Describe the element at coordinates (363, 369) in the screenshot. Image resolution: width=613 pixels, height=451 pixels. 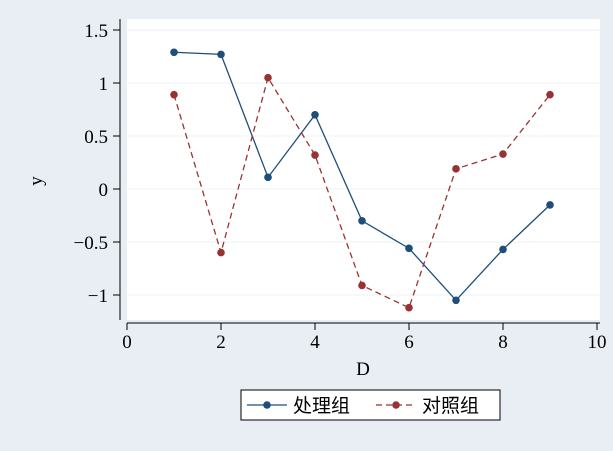
I see `x-axis-title: D` at that location.